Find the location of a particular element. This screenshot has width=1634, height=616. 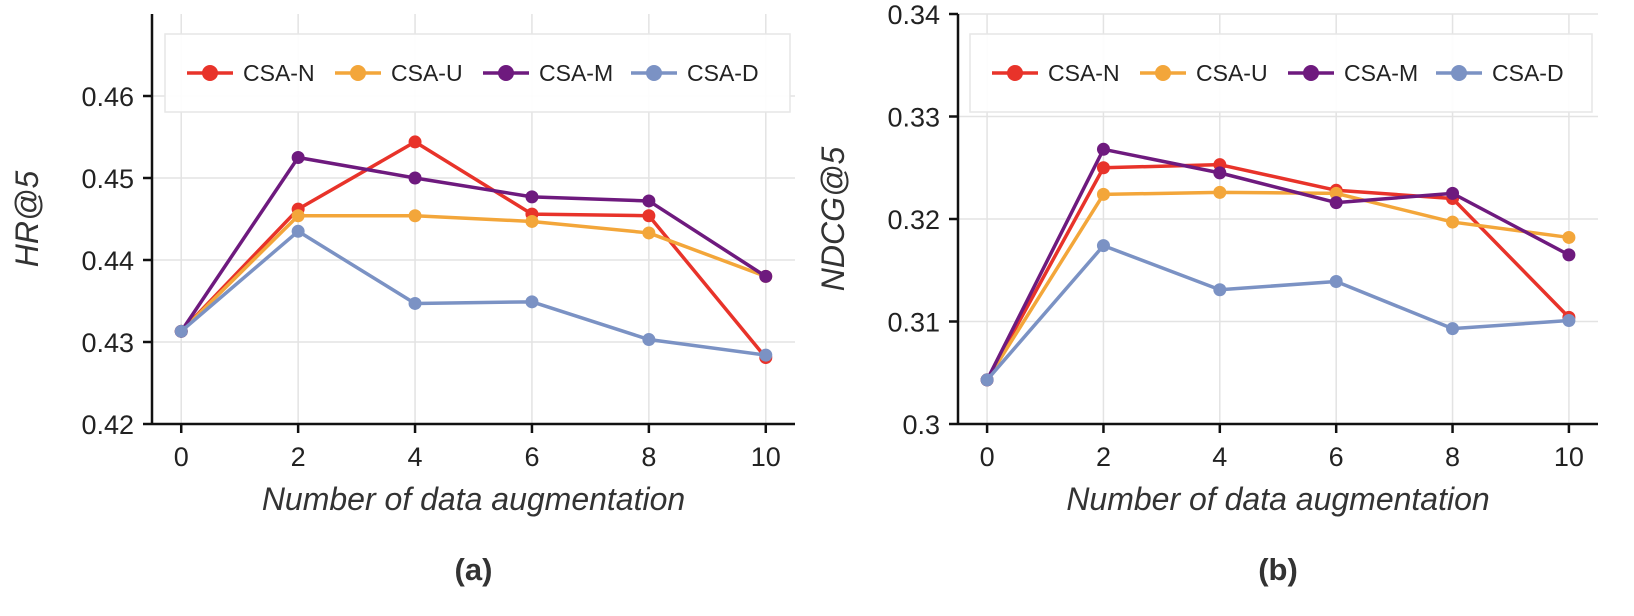

y-axis-label: HR@5 is located at coordinates (27, 219).